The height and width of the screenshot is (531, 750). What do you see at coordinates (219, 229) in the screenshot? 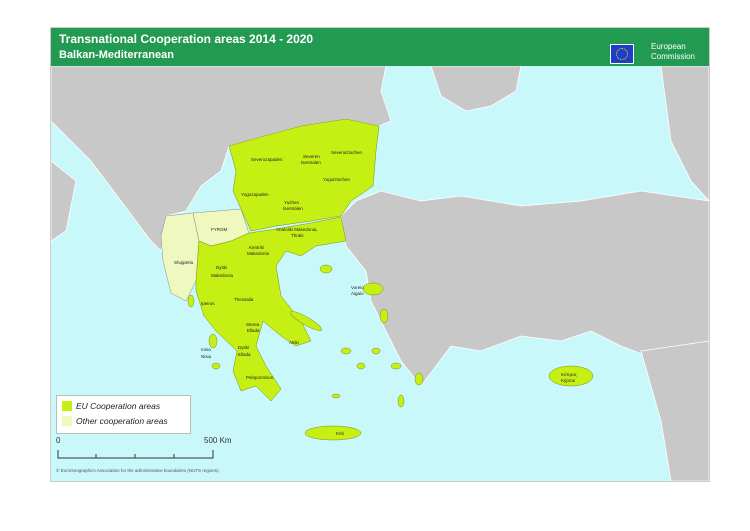
I see `label-fyrom: FYROM` at bounding box center [219, 229].